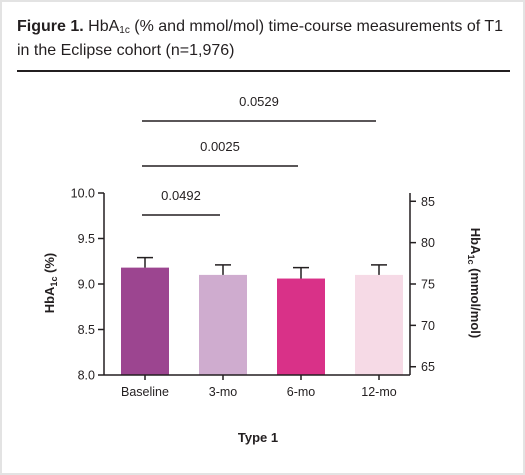  I want to click on y-tick-label-right: 85, so click(428, 202).